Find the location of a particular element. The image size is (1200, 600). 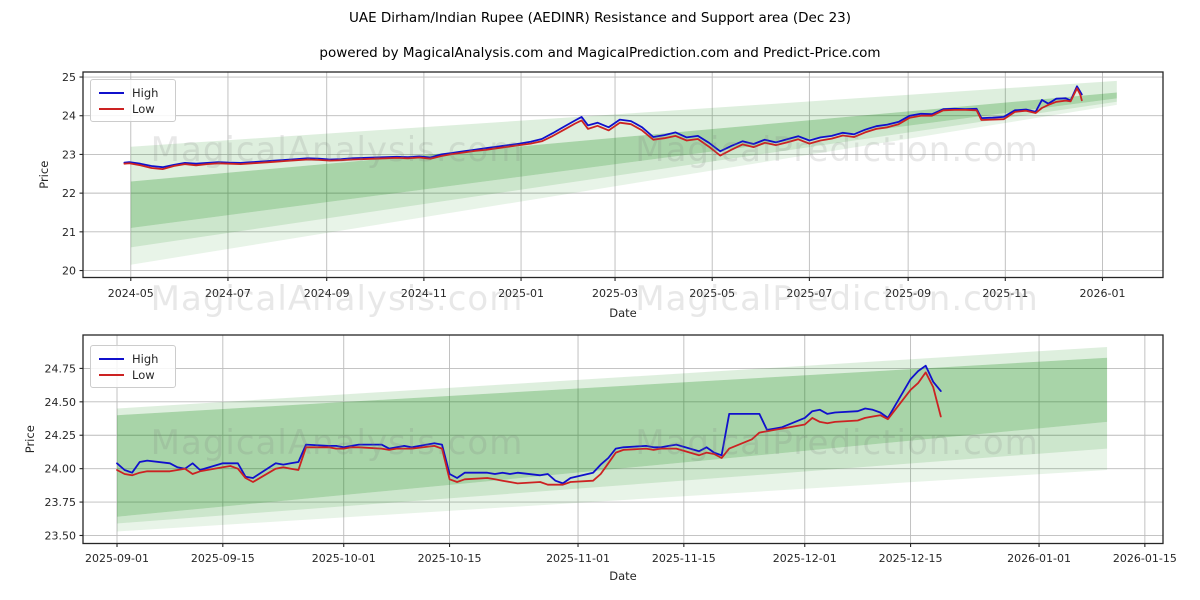

high-line is located at coordinates (529, 424).